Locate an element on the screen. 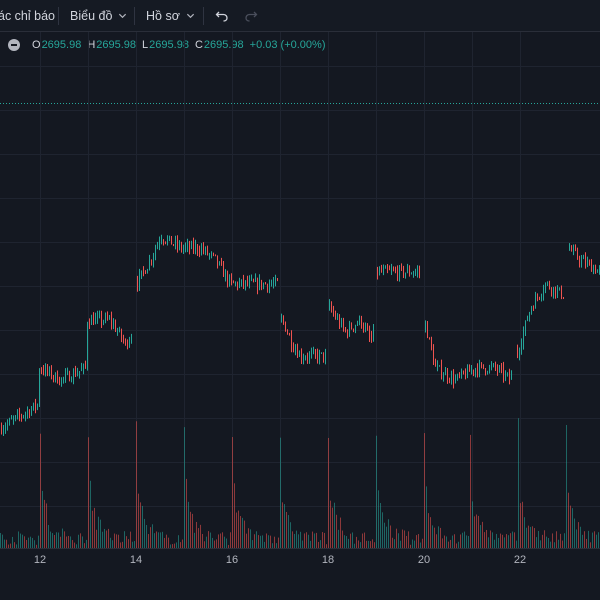  undo-button is located at coordinates (222, 16).